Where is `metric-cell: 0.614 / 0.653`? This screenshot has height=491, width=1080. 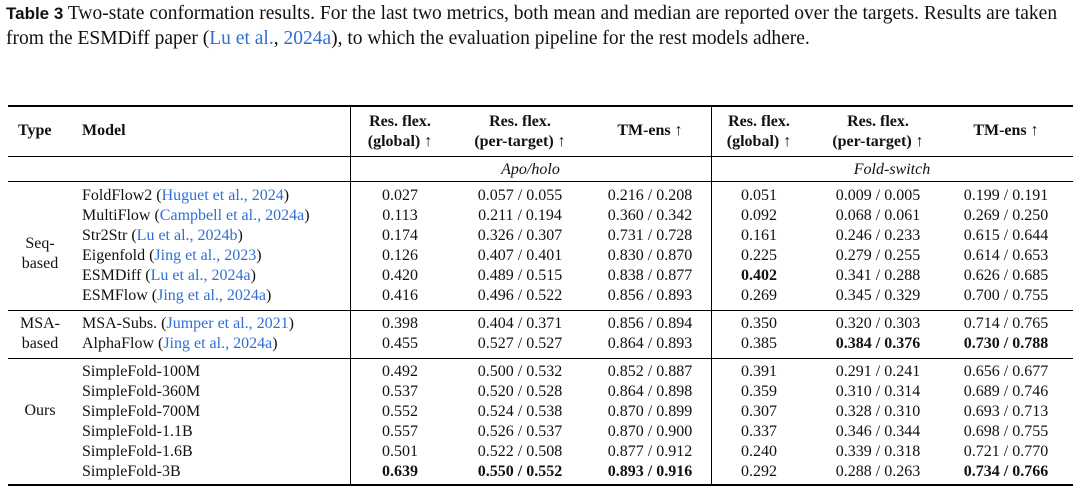
metric-cell: 0.614 / 0.653 is located at coordinates (1006, 255).